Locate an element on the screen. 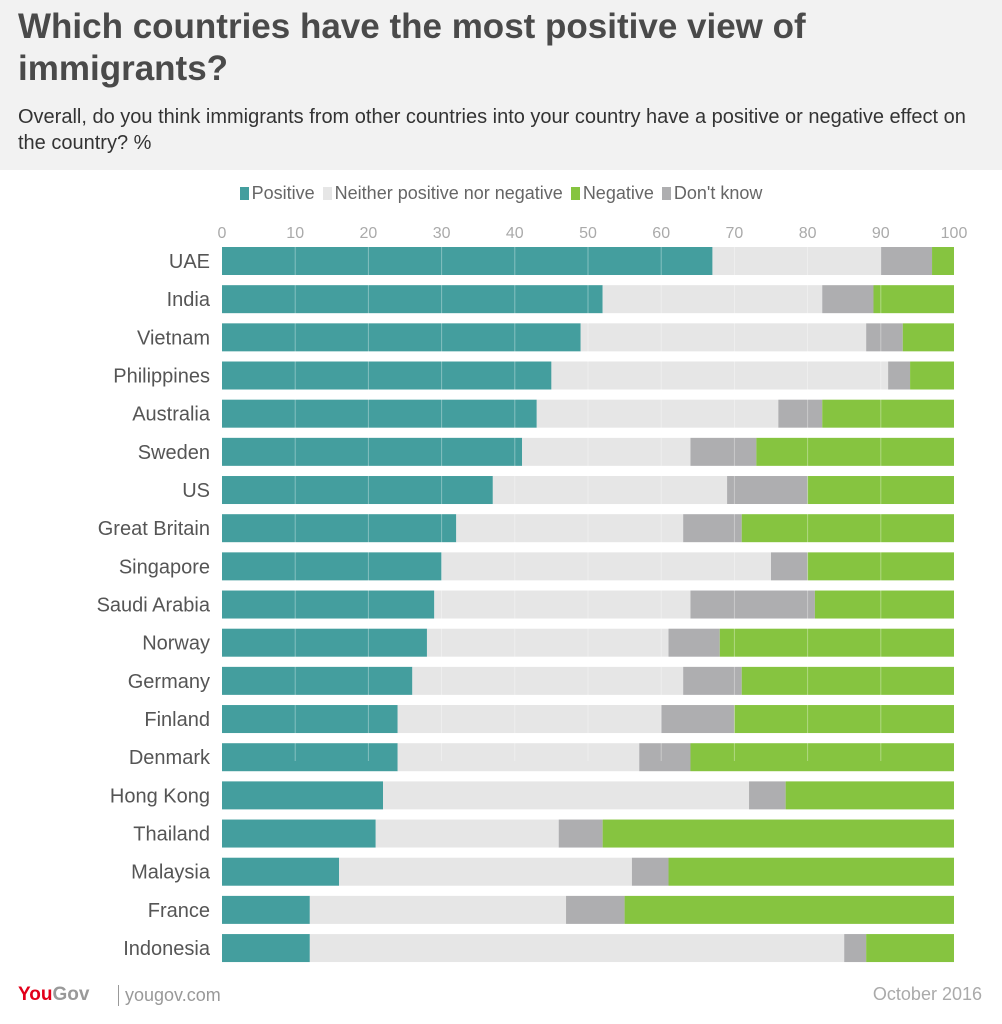 The width and height of the screenshot is (1002, 1024). legend-label: Negative is located at coordinates (618, 193).